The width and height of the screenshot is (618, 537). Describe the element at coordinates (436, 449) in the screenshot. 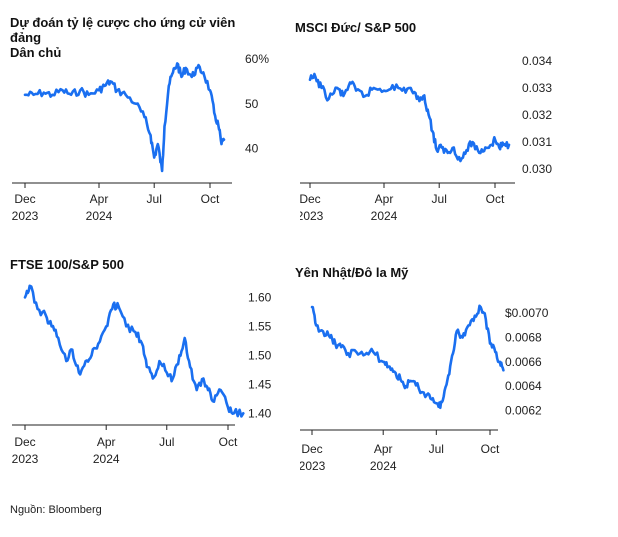

I see `x-tick-label-4-2: Jul` at that location.